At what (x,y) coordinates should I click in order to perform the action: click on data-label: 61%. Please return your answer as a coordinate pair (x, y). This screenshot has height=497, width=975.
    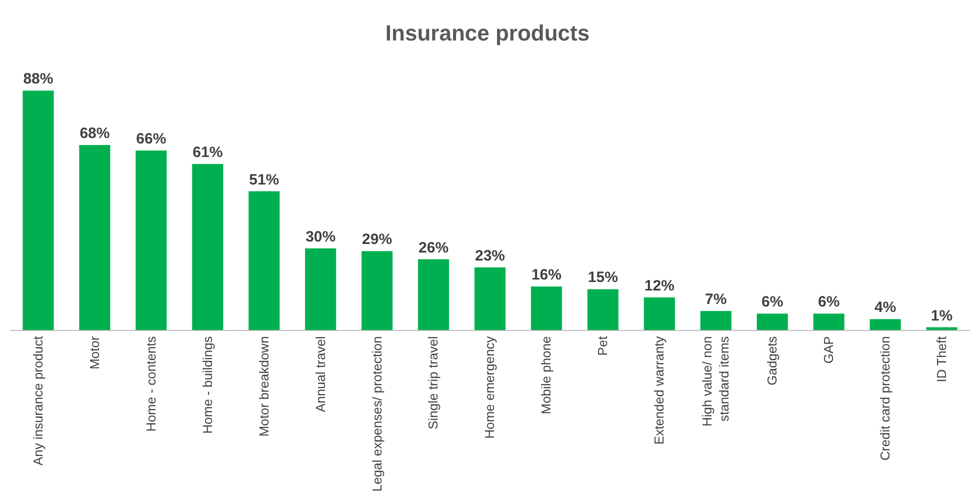
    Looking at the image, I should click on (207, 153).